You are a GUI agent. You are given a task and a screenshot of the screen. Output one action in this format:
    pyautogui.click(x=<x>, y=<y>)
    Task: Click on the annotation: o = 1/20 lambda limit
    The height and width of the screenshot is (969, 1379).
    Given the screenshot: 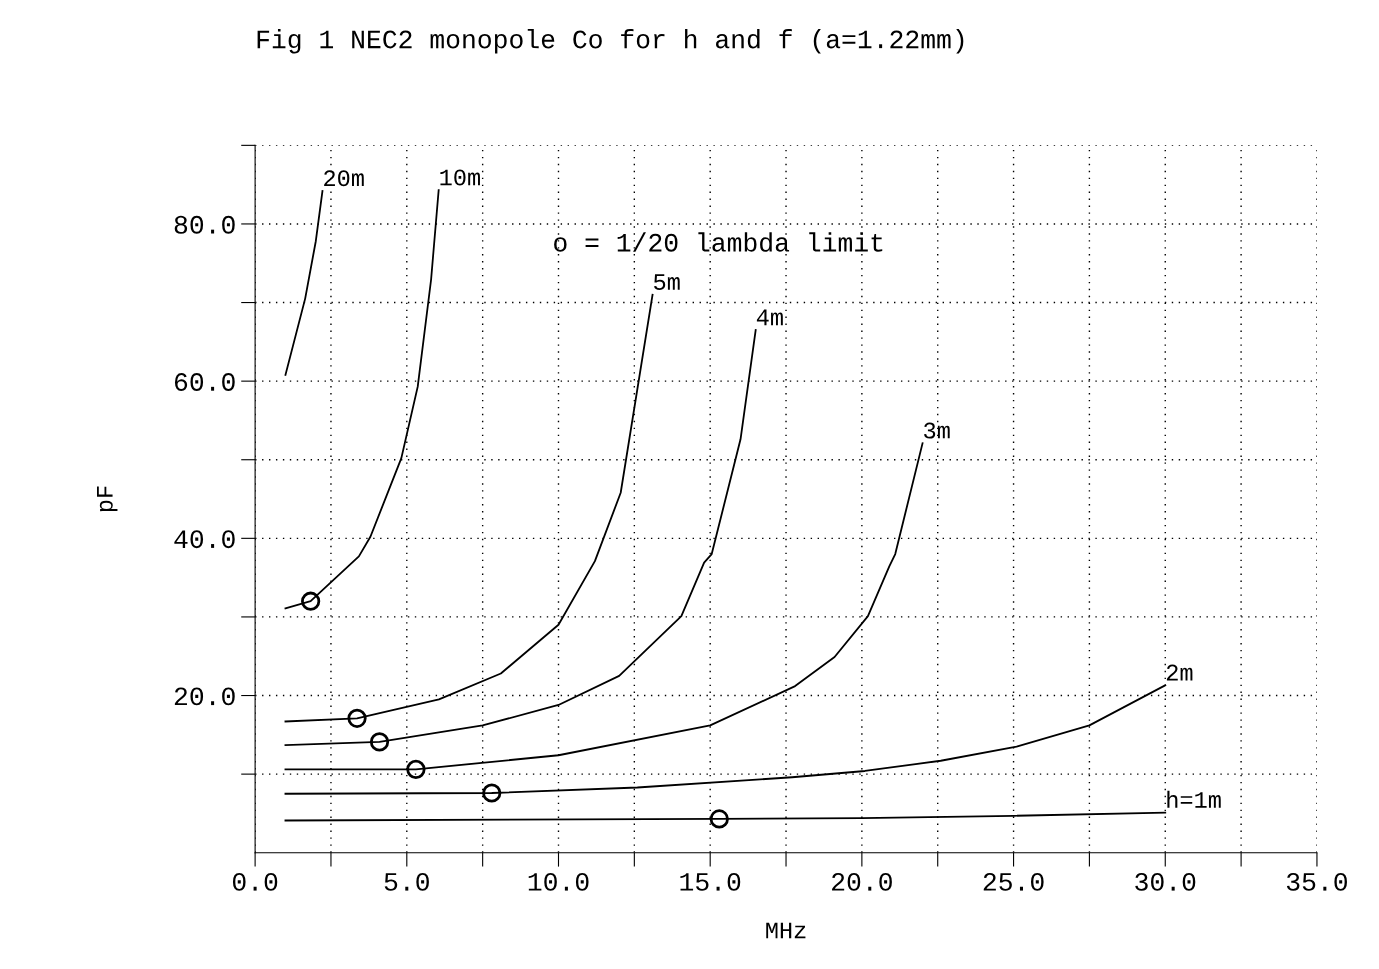 What is the action you would take?
    pyautogui.click(x=718, y=242)
    